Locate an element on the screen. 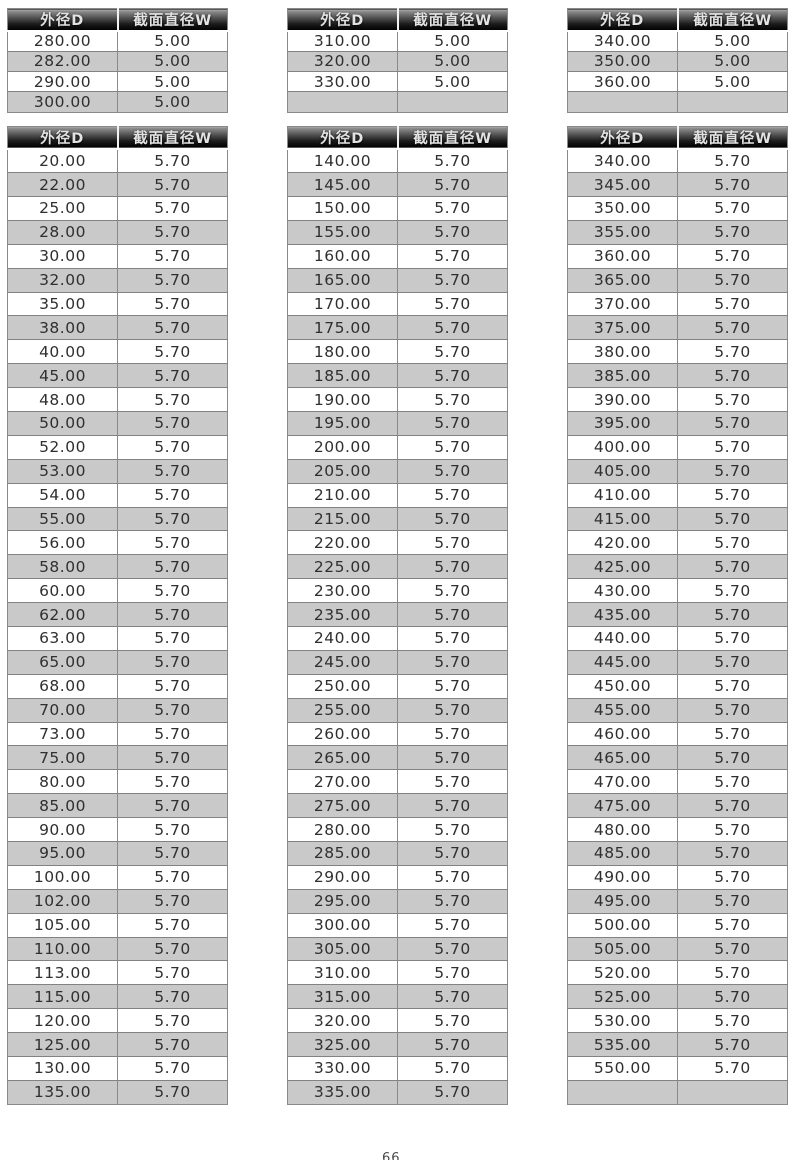  outer-diameter-value: 275.00 is located at coordinates (342, 805).